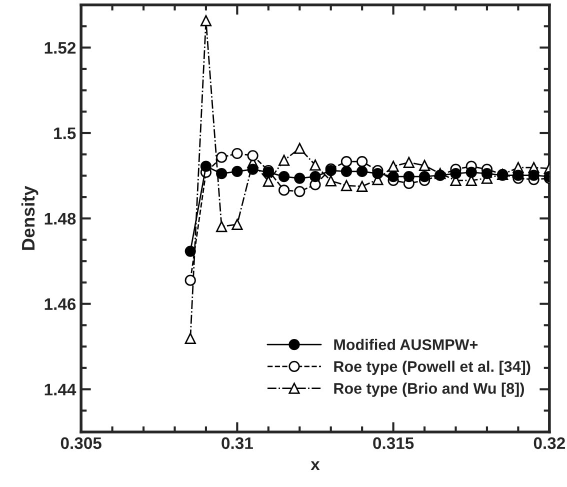  What do you see at coordinates (237, 443) in the screenshot?
I see `x-tick-label: 0.31` at bounding box center [237, 443].